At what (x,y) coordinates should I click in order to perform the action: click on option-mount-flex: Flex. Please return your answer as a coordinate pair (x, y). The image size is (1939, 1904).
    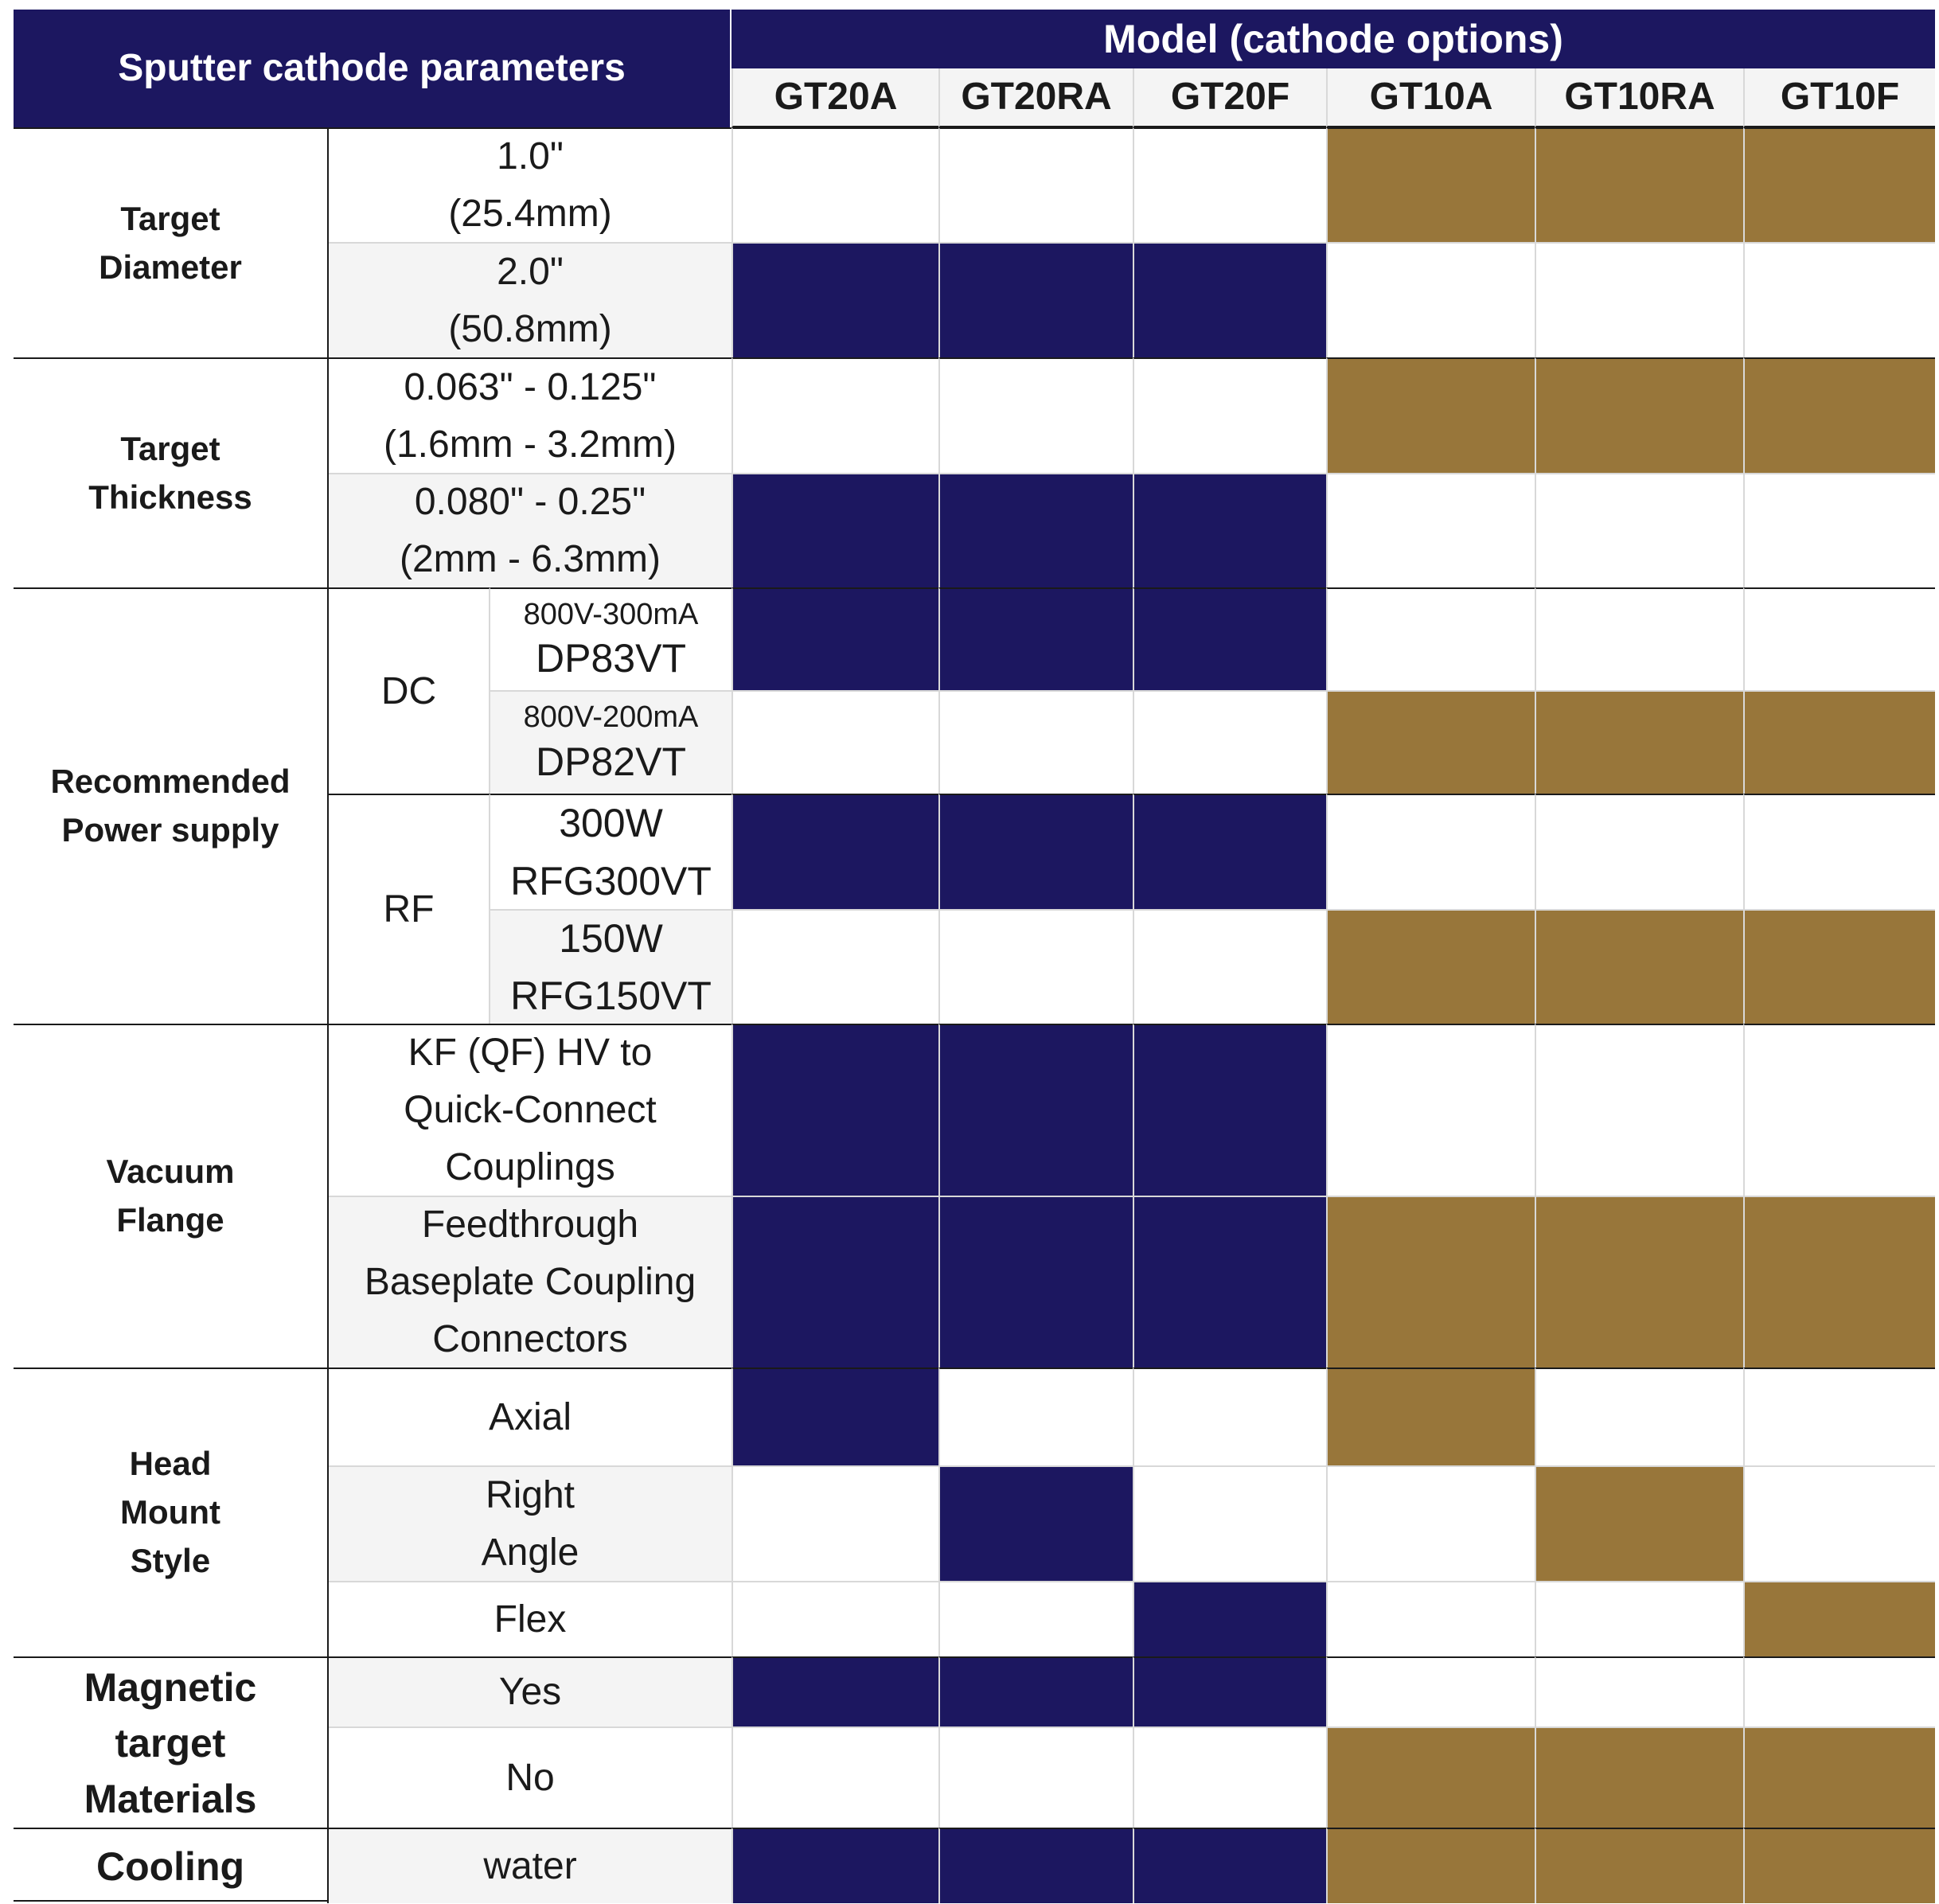
    Looking at the image, I should click on (531, 1618).